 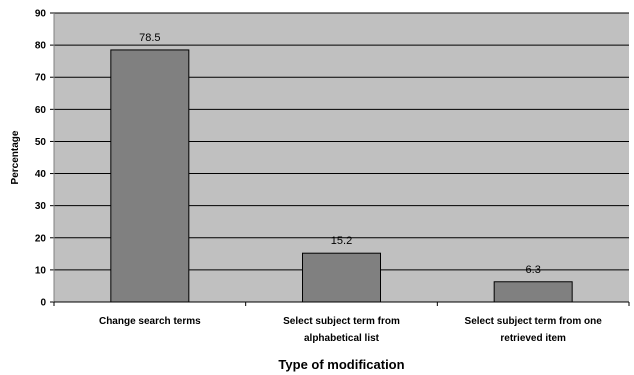 I want to click on y-tick-label: 70, so click(x=41, y=78).